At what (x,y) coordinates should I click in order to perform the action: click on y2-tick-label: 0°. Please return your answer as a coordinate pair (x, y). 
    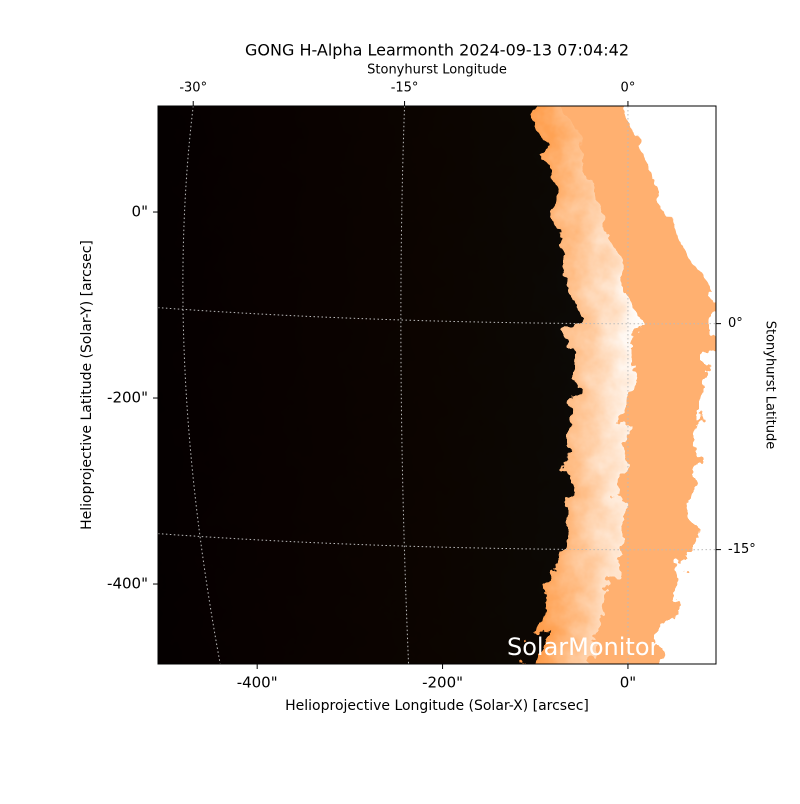
    Looking at the image, I should click on (735, 323).